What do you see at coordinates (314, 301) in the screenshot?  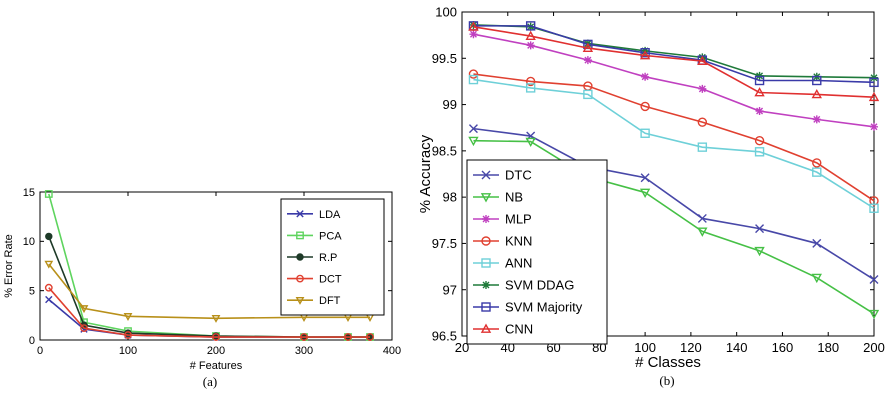 I see `legend-entry: DFT` at bounding box center [314, 301].